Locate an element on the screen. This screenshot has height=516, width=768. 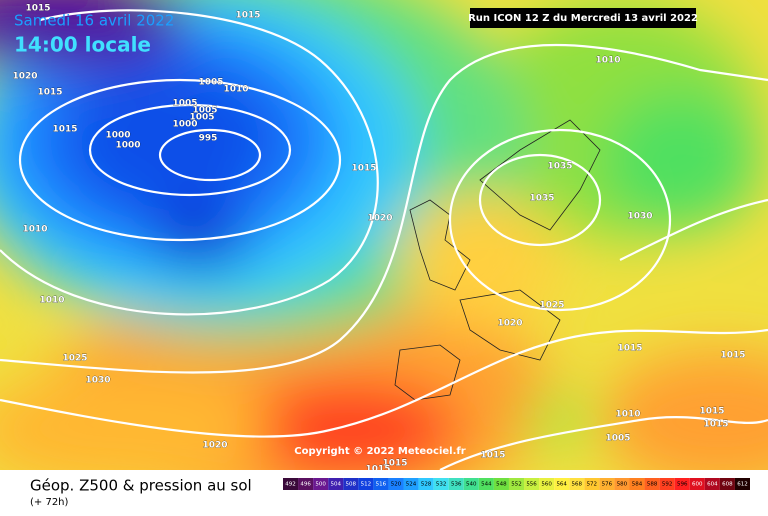
legend-label: 596 is located at coordinates (682, 485).